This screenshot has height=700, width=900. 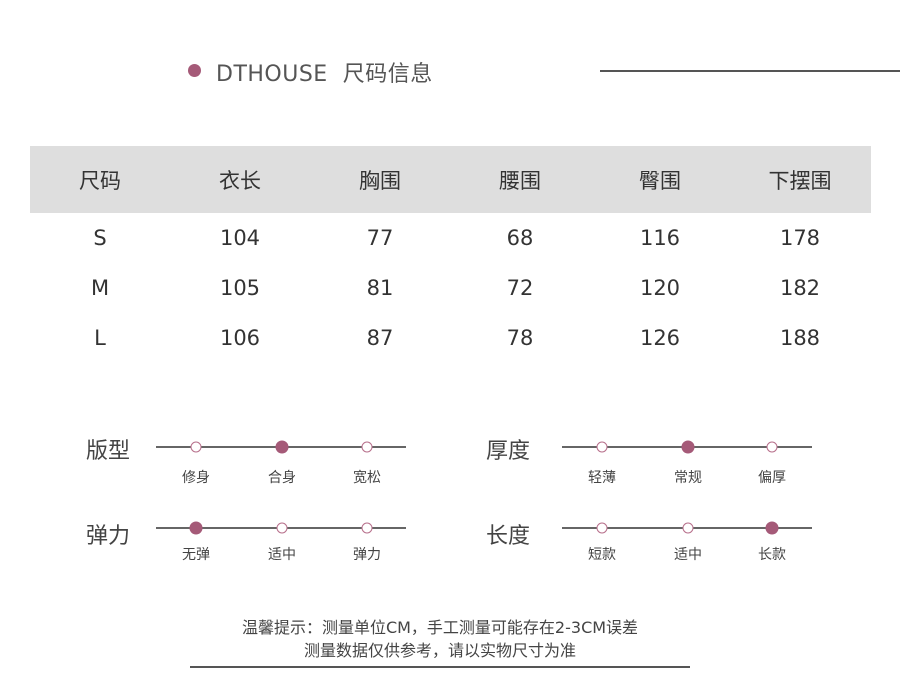 I want to click on footer-divider, so click(x=440, y=667).